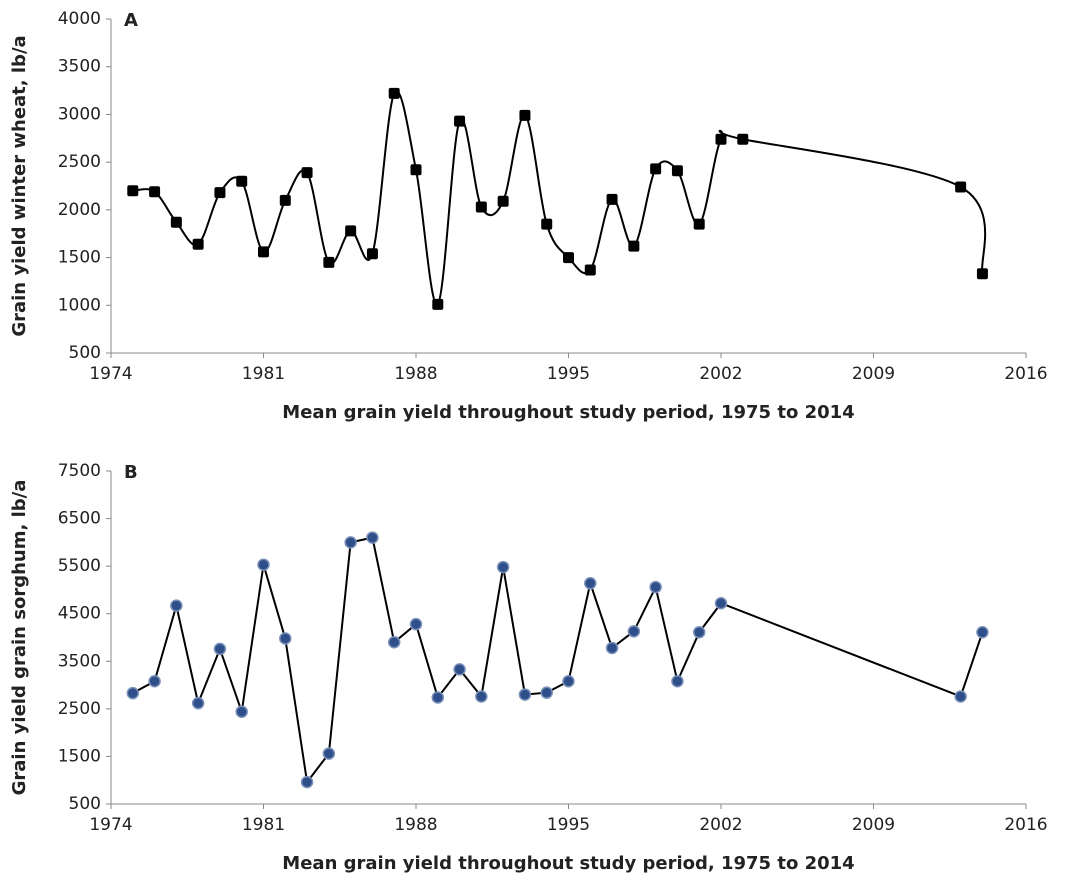  I want to click on y-tick-label: 3000, so click(79, 114).